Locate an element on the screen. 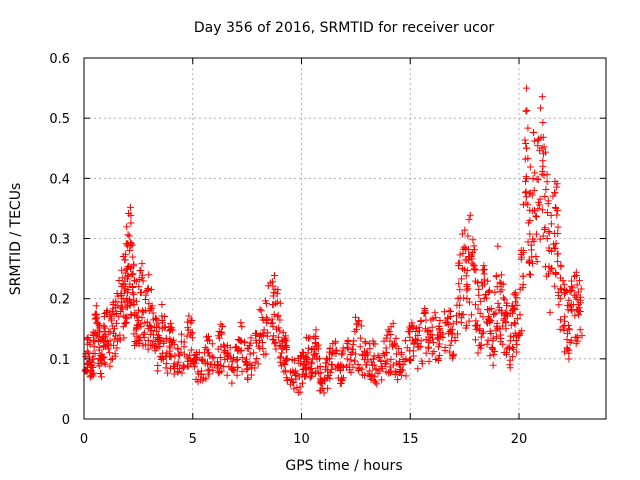 The image size is (640, 480). y-tick-label: 0.4 is located at coordinates (59, 179).